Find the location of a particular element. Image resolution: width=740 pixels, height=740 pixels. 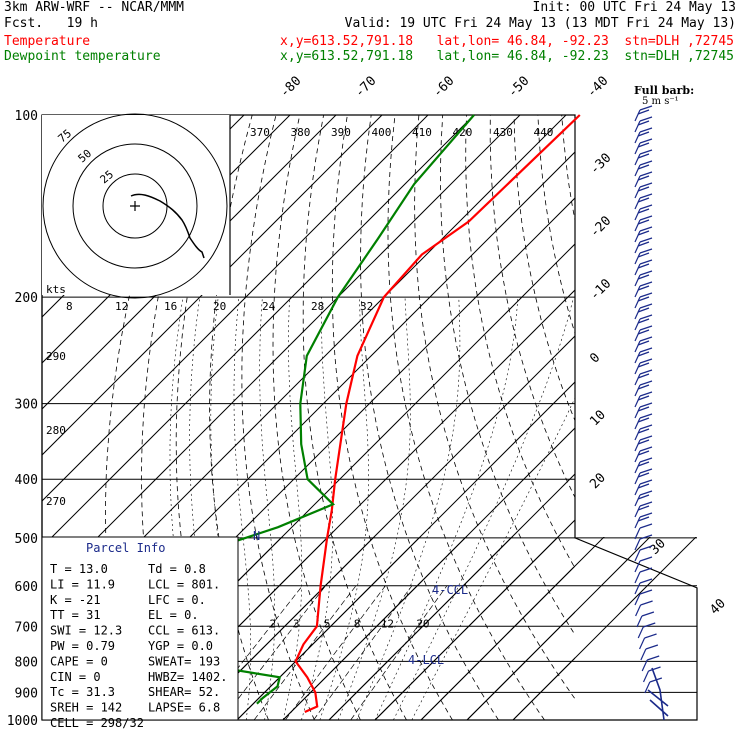

parcel-row-left: TT = 31 is located at coordinates (75, 615).